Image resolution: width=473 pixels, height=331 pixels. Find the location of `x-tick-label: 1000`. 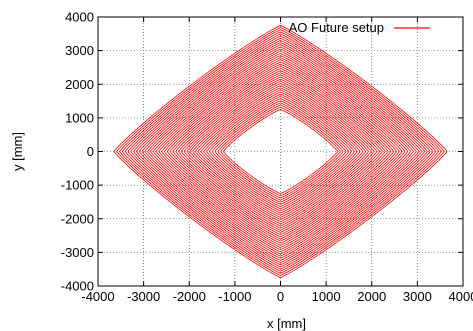

x-tick-label: 1000 is located at coordinates (326, 296).